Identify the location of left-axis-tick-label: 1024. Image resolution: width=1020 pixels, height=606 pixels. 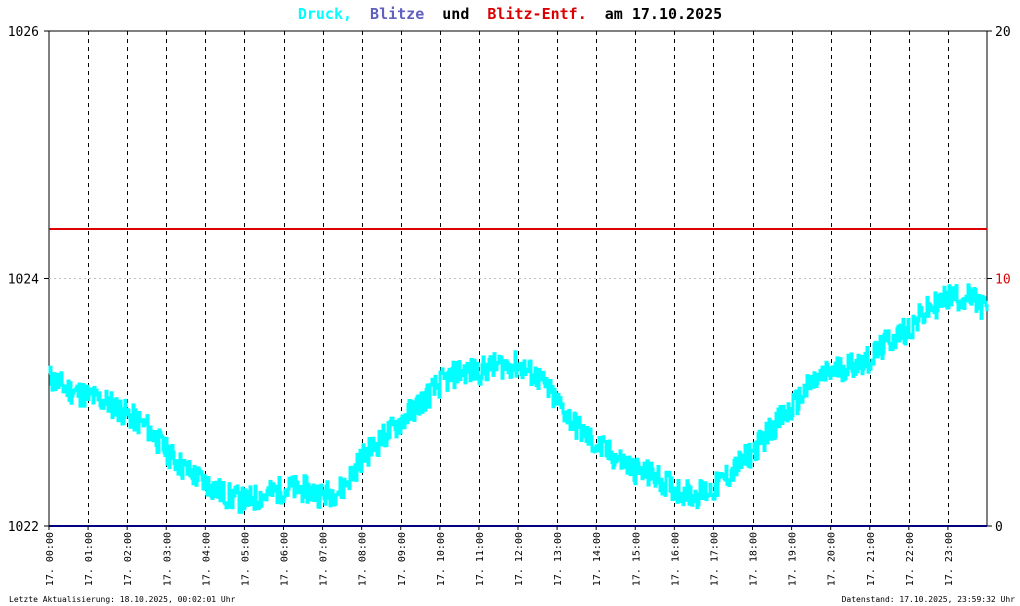
(23, 280).